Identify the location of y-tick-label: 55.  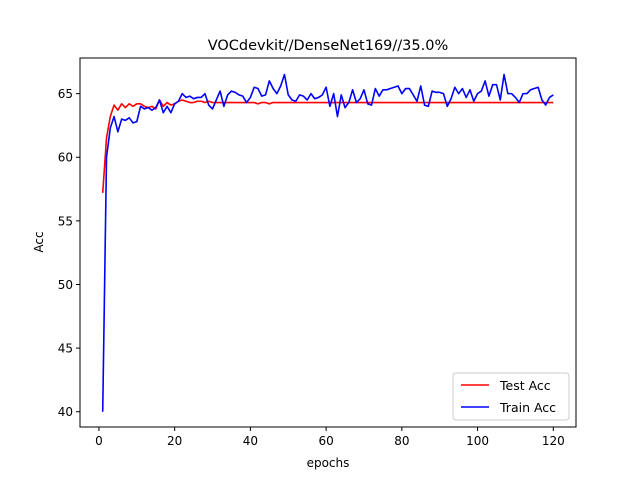
(65, 221).